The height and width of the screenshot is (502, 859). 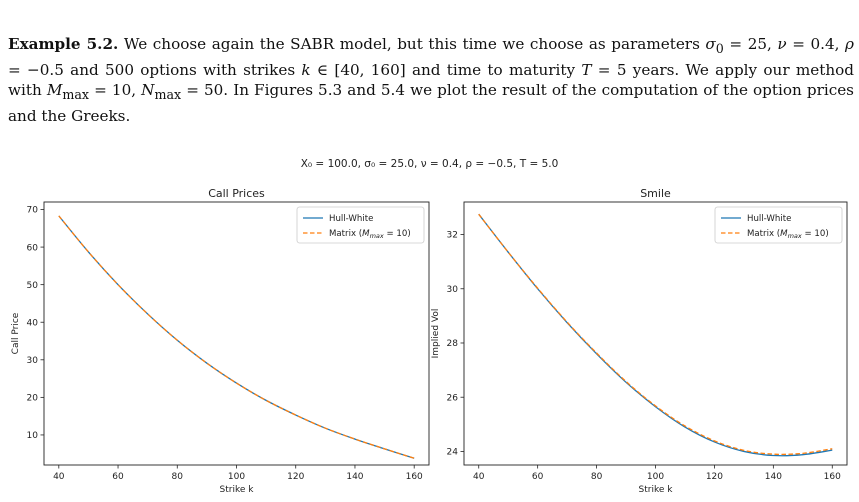 What do you see at coordinates (33, 399) in the screenshot?
I see `call-prices-ytick-label: 20` at bounding box center [33, 399].